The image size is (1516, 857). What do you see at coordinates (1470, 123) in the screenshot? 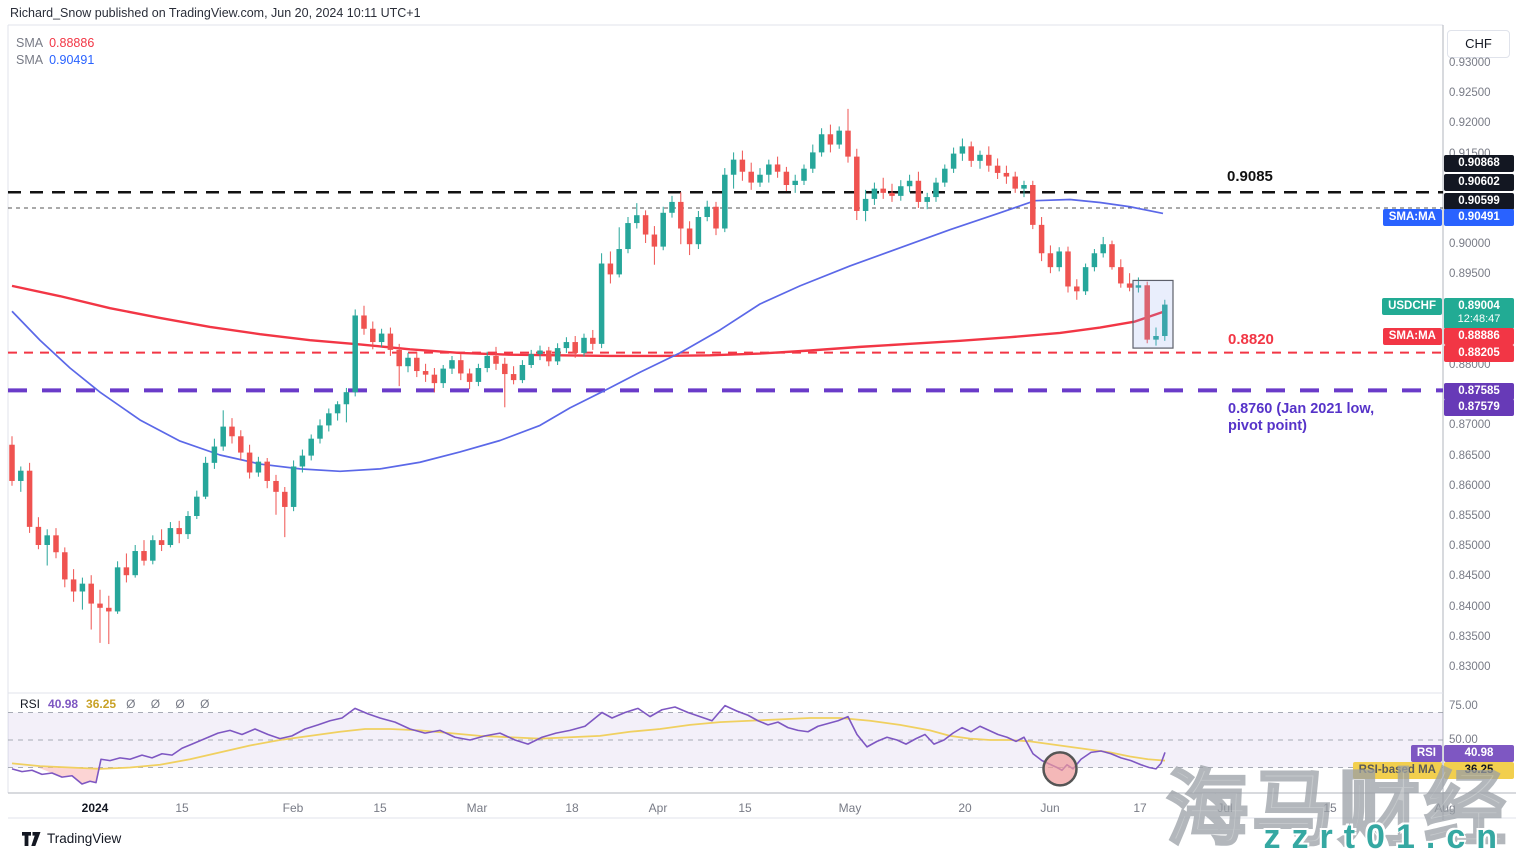
I see `price-tick-label: 0.92000` at bounding box center [1470, 123].